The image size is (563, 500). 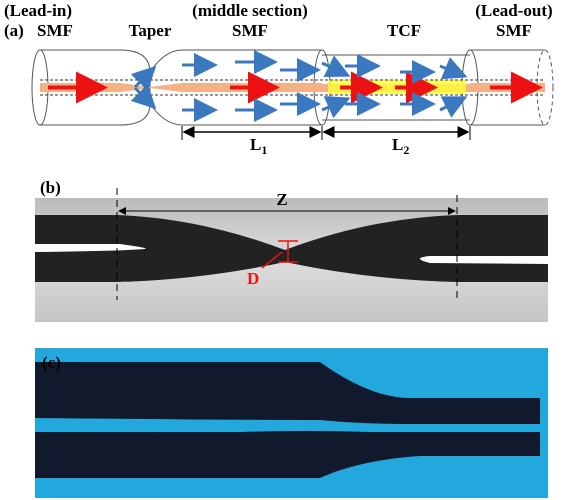 What do you see at coordinates (406, 150) in the screenshot?
I see `subscript: 2` at bounding box center [406, 150].